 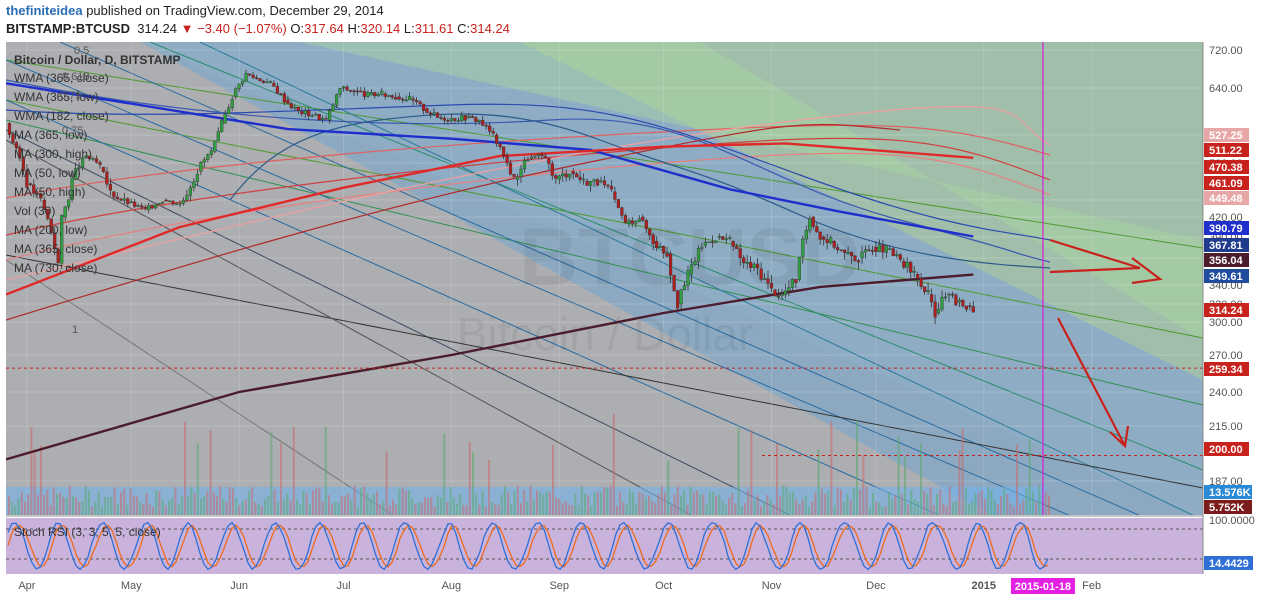 What do you see at coordinates (1228, 563) in the screenshot?
I see `rsi-tag-box` at bounding box center [1228, 563].